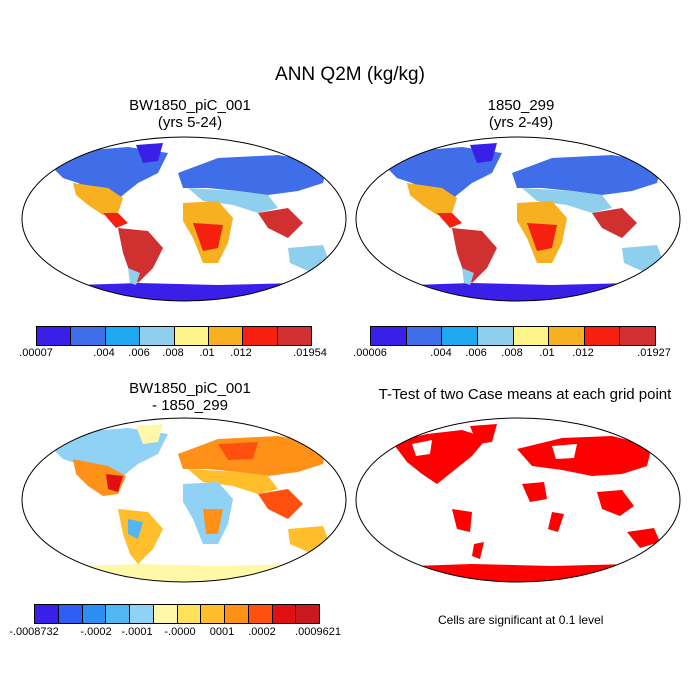 The width and height of the screenshot is (700, 700). Describe the element at coordinates (512, 353) in the screenshot. I see `cb2-label-3: .008` at that location.